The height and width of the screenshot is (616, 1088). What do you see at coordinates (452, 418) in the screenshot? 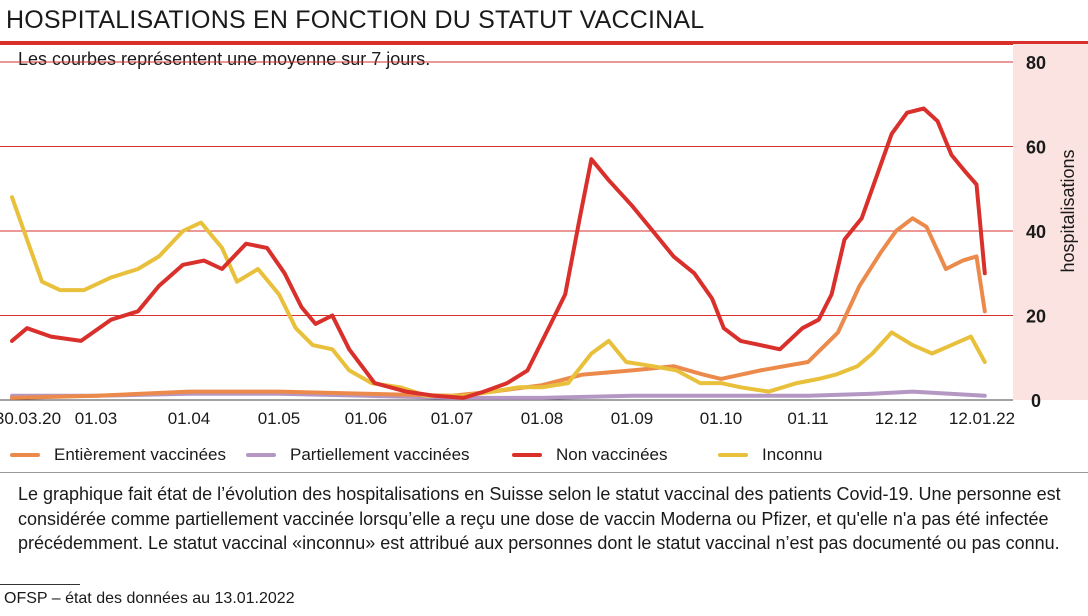
I see `x-tick-label: 01.07` at bounding box center [452, 418].